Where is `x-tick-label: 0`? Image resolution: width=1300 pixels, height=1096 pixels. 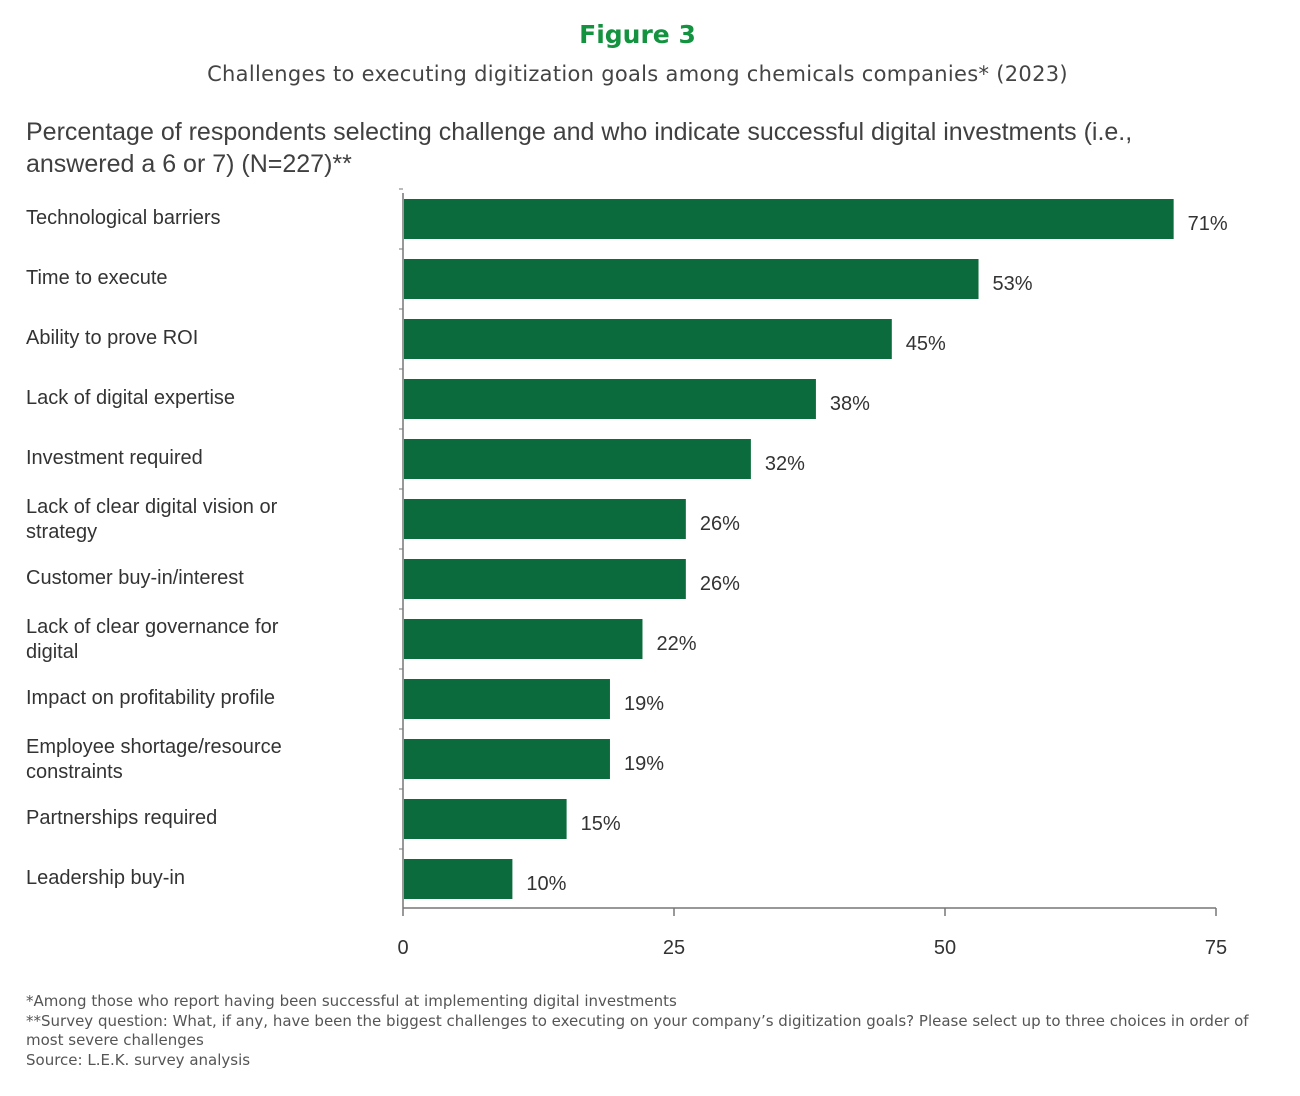
x-tick-label: 0 is located at coordinates (402, 948).